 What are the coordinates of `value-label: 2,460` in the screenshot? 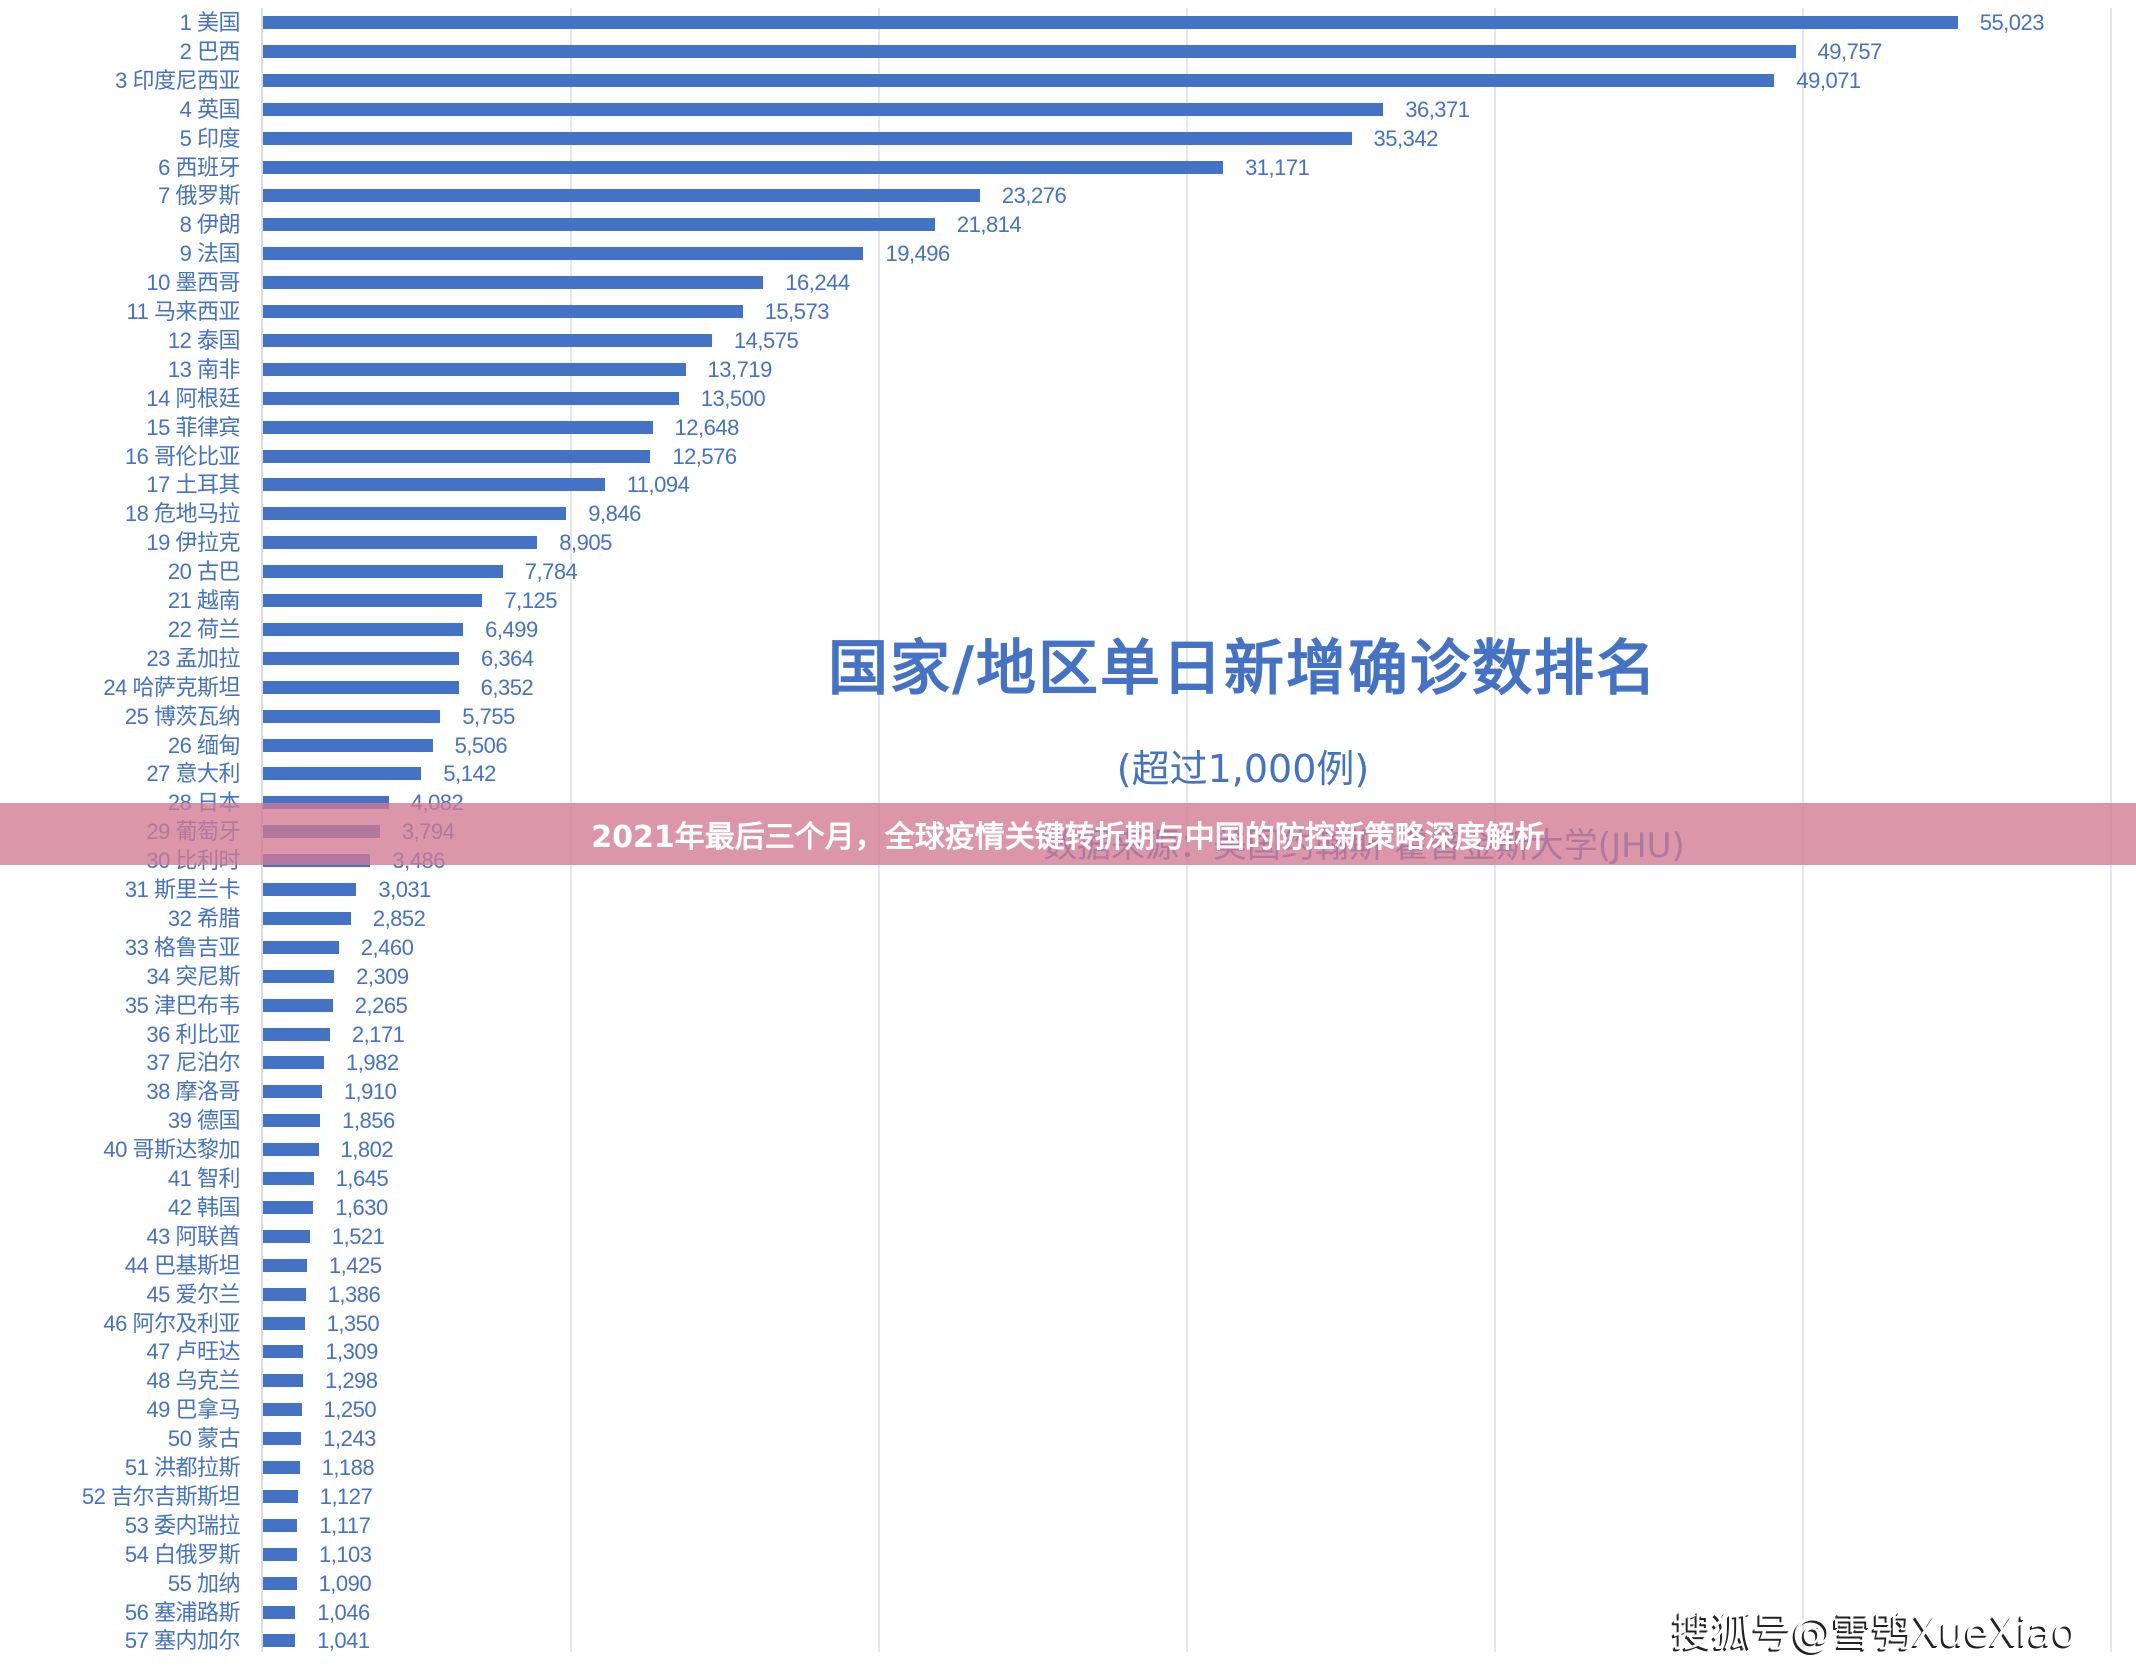 It's located at (387, 947).